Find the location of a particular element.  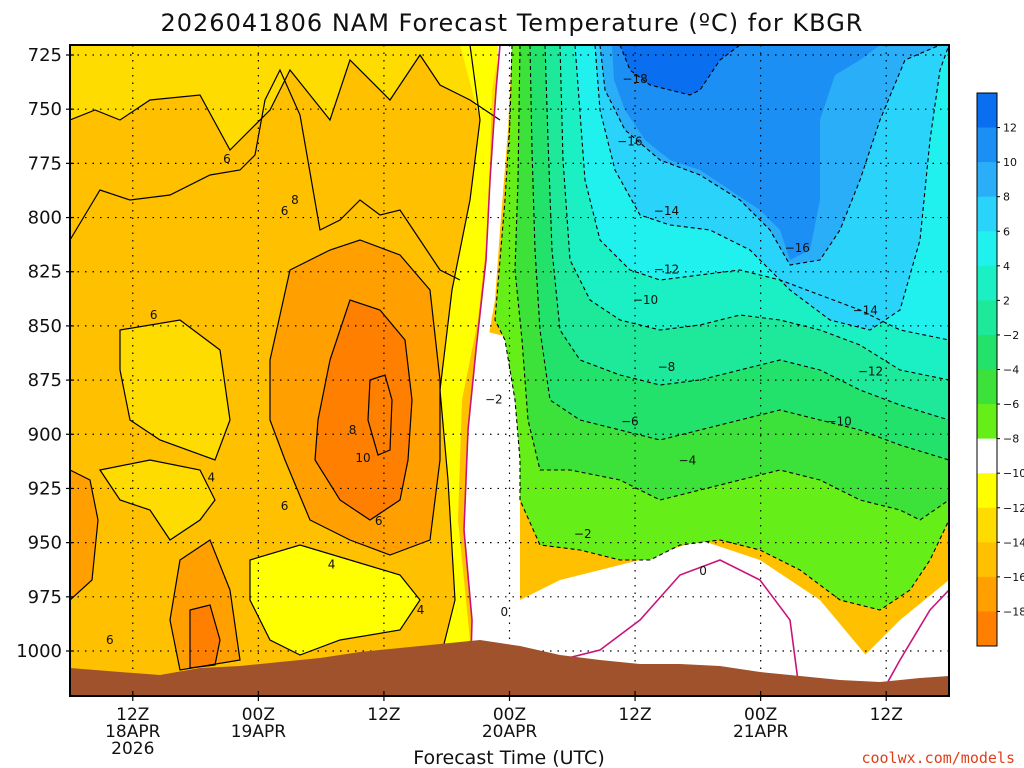

colorbar-label: −18 is located at coordinates (1013, 611).